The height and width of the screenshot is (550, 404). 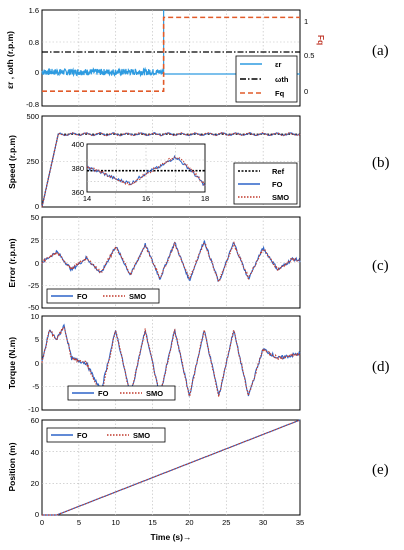 I want to click on ytick-d-4: -10, so click(x=33, y=409).